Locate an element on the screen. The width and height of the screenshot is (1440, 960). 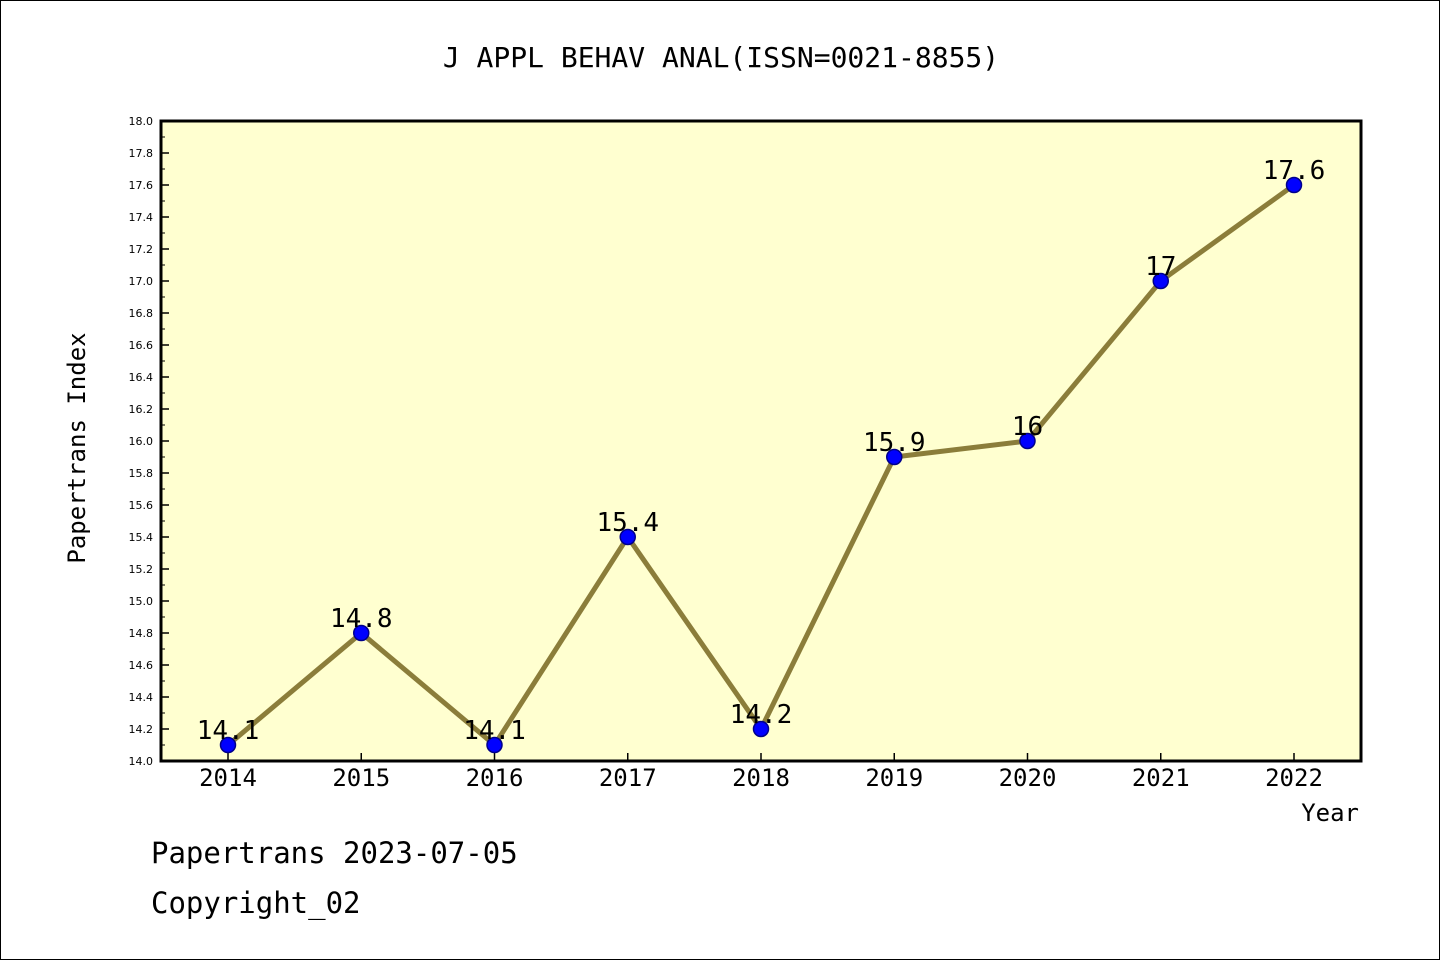
x-axis-label: Year is located at coordinates (1330, 813).